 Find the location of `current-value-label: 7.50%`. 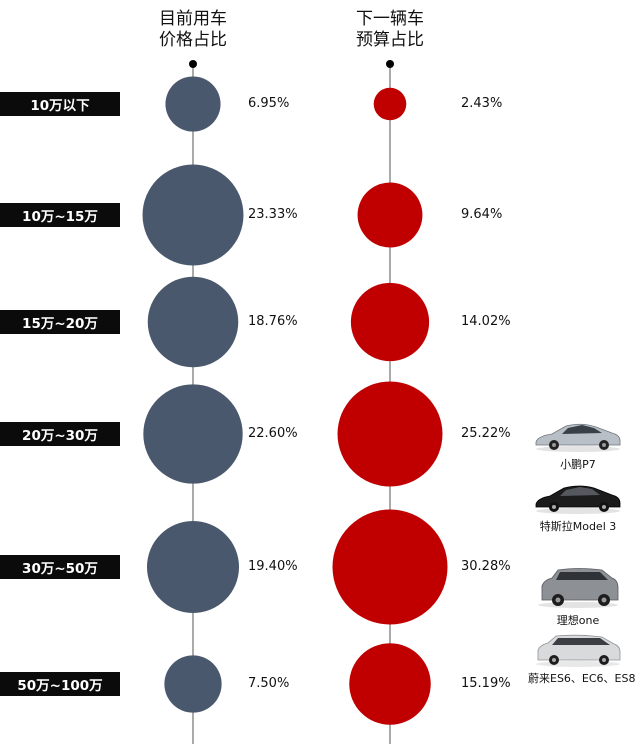

current-value-label: 7.50% is located at coordinates (269, 683).